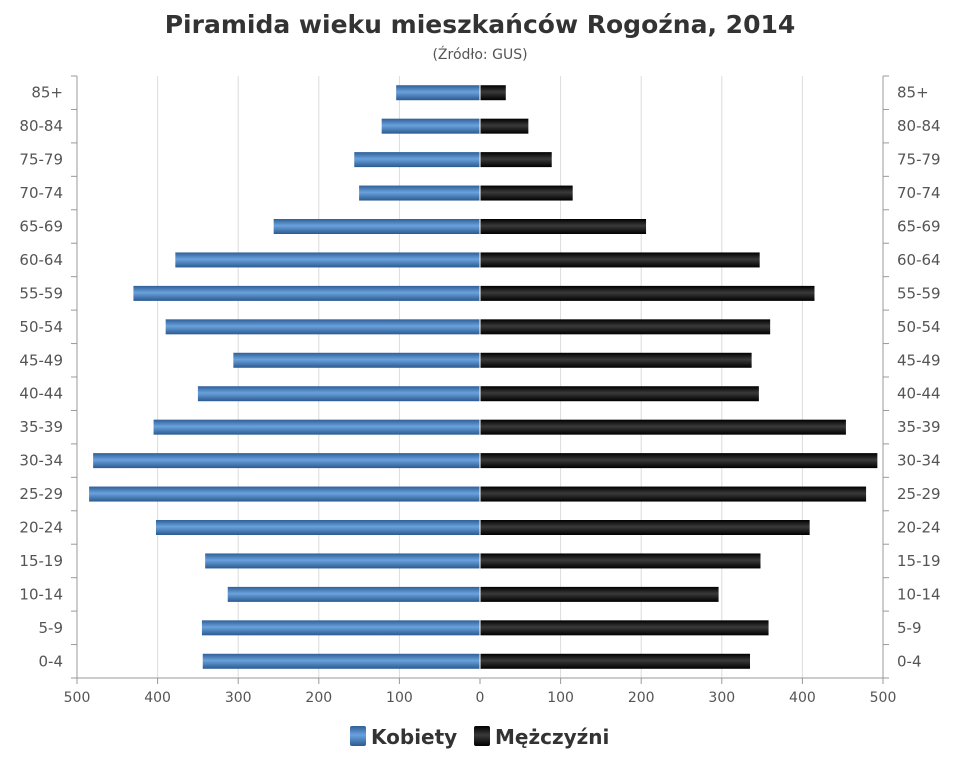 Image resolution: width=960 pixels, height=768 pixels. What do you see at coordinates (41, 394) in the screenshot?
I see `category-label-left: 40-44` at bounding box center [41, 394].